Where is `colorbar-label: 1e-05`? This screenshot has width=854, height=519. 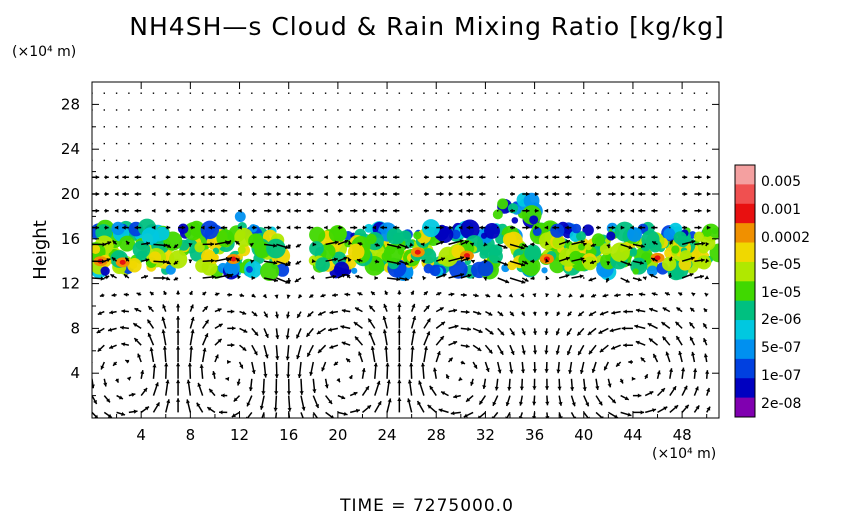
colorbar-label: 1e-05 is located at coordinates (781, 293).